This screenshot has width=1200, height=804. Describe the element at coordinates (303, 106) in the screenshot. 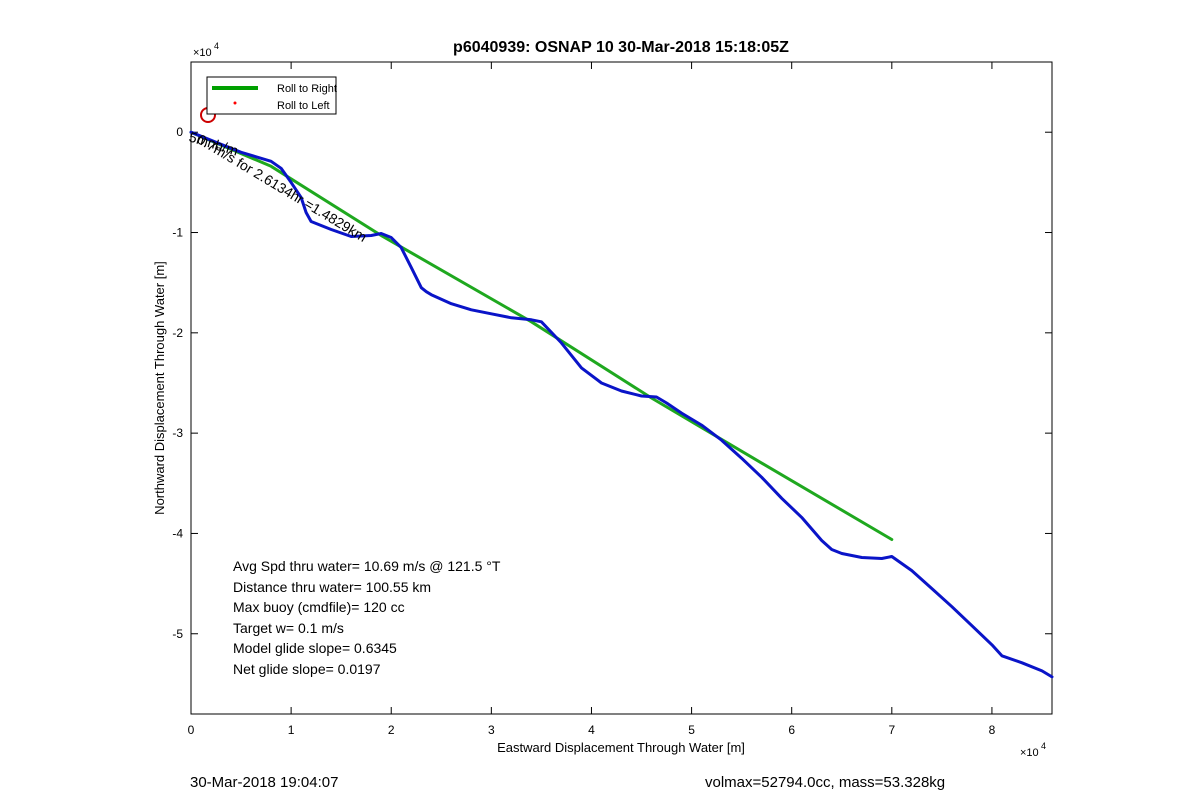

I see `legend-label-roll-left: Roll to Left` at that location.